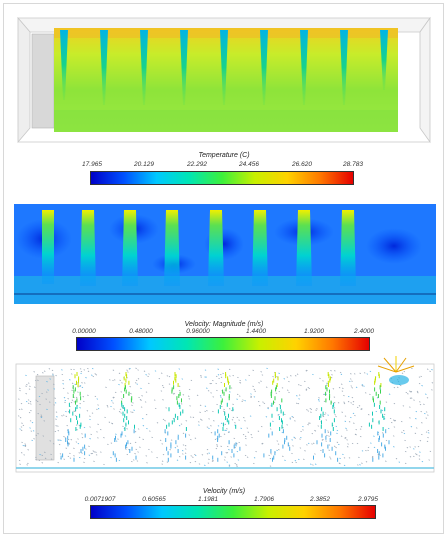 This screenshot has height=537, width=447. Describe the element at coordinates (197, 164) in the screenshot. I see `temperature-tick-label: 22.292` at that location.